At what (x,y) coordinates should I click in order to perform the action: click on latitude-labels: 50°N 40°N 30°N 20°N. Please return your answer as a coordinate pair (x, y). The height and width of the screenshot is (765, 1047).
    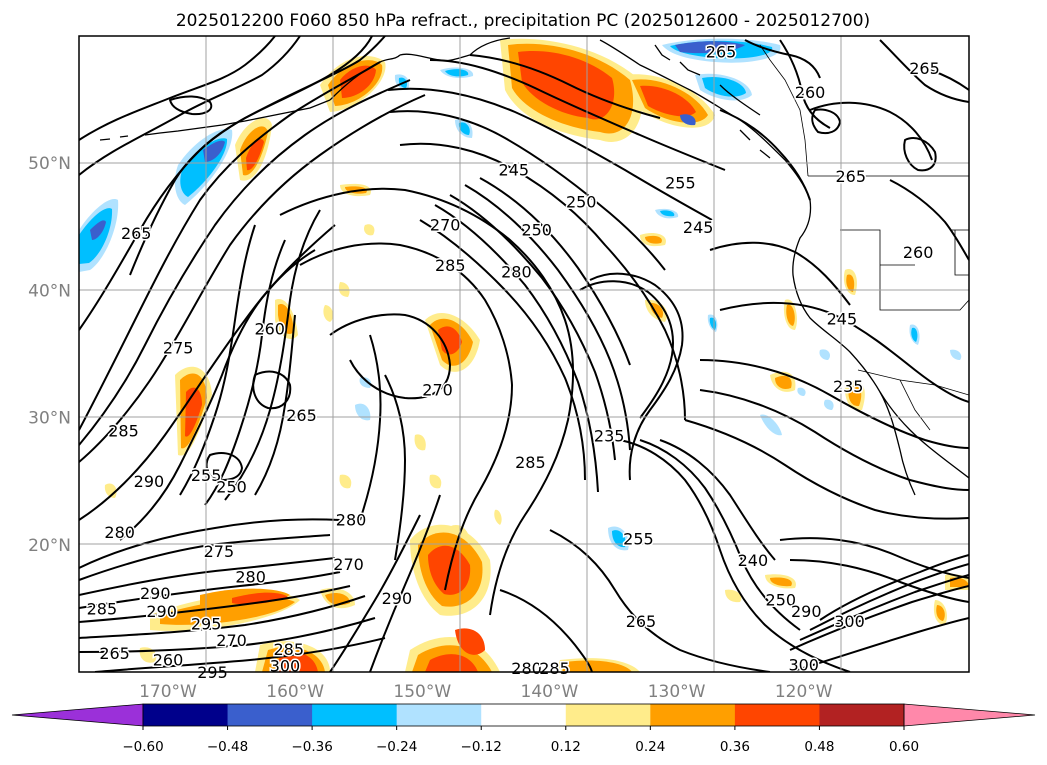
    Looking at the image, I should click on (49, 355).